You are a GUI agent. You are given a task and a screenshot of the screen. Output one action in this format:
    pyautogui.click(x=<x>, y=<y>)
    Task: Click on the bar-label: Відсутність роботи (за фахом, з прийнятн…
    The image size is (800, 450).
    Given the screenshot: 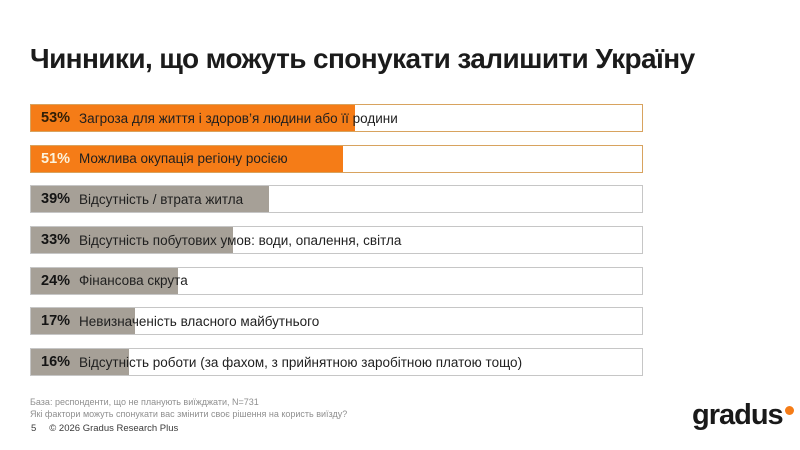 What is the action you would take?
    pyautogui.click(x=301, y=362)
    